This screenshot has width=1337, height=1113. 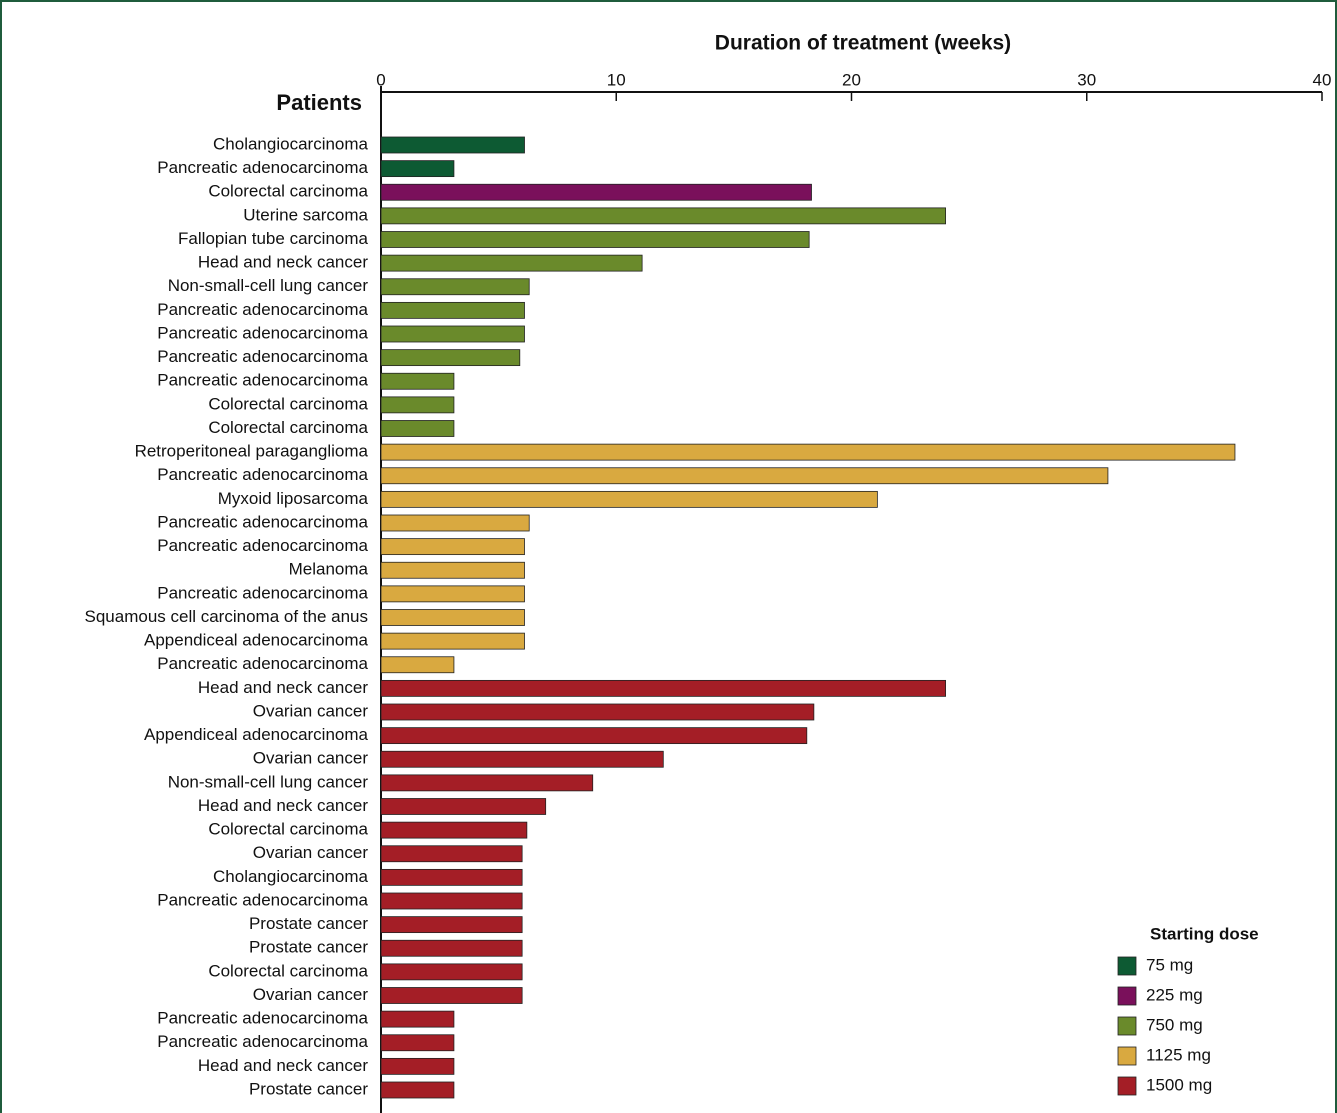 What do you see at coordinates (1204, 933) in the screenshot?
I see `legend-title: Starting dose` at bounding box center [1204, 933].